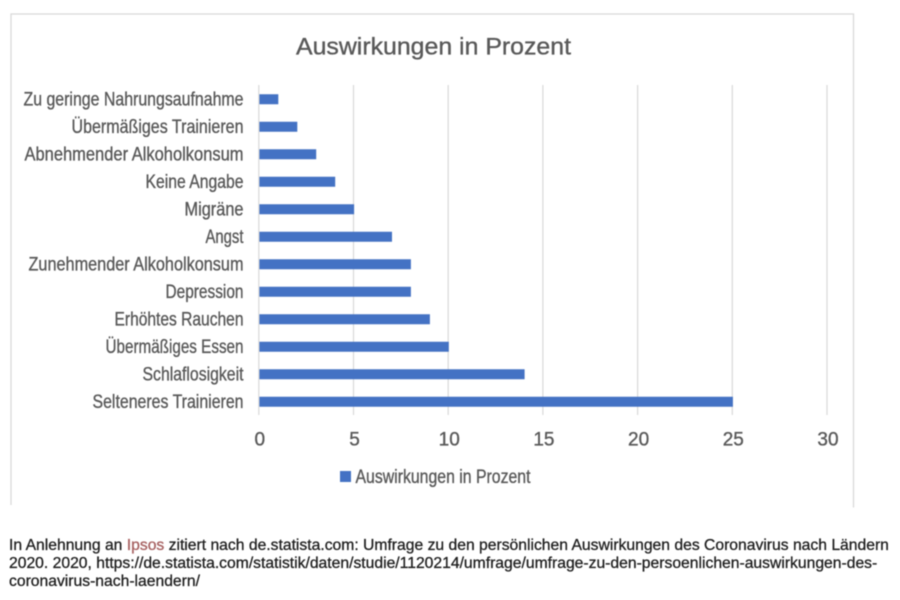 Image resolution: width=900 pixels, height=600 pixels. What do you see at coordinates (158, 127) in the screenshot?
I see `svg-text: Übermäßiges Trainieren` at bounding box center [158, 127].